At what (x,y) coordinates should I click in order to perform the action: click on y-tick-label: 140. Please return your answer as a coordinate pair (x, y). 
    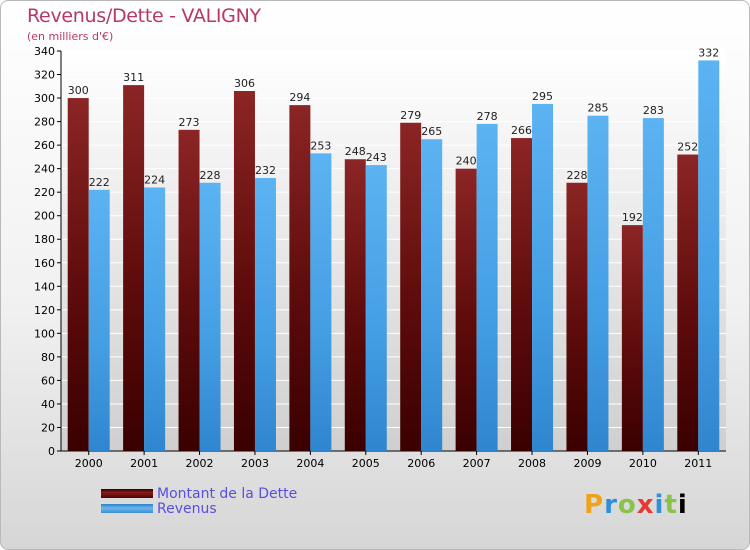
    Looking at the image, I should click on (44, 286).